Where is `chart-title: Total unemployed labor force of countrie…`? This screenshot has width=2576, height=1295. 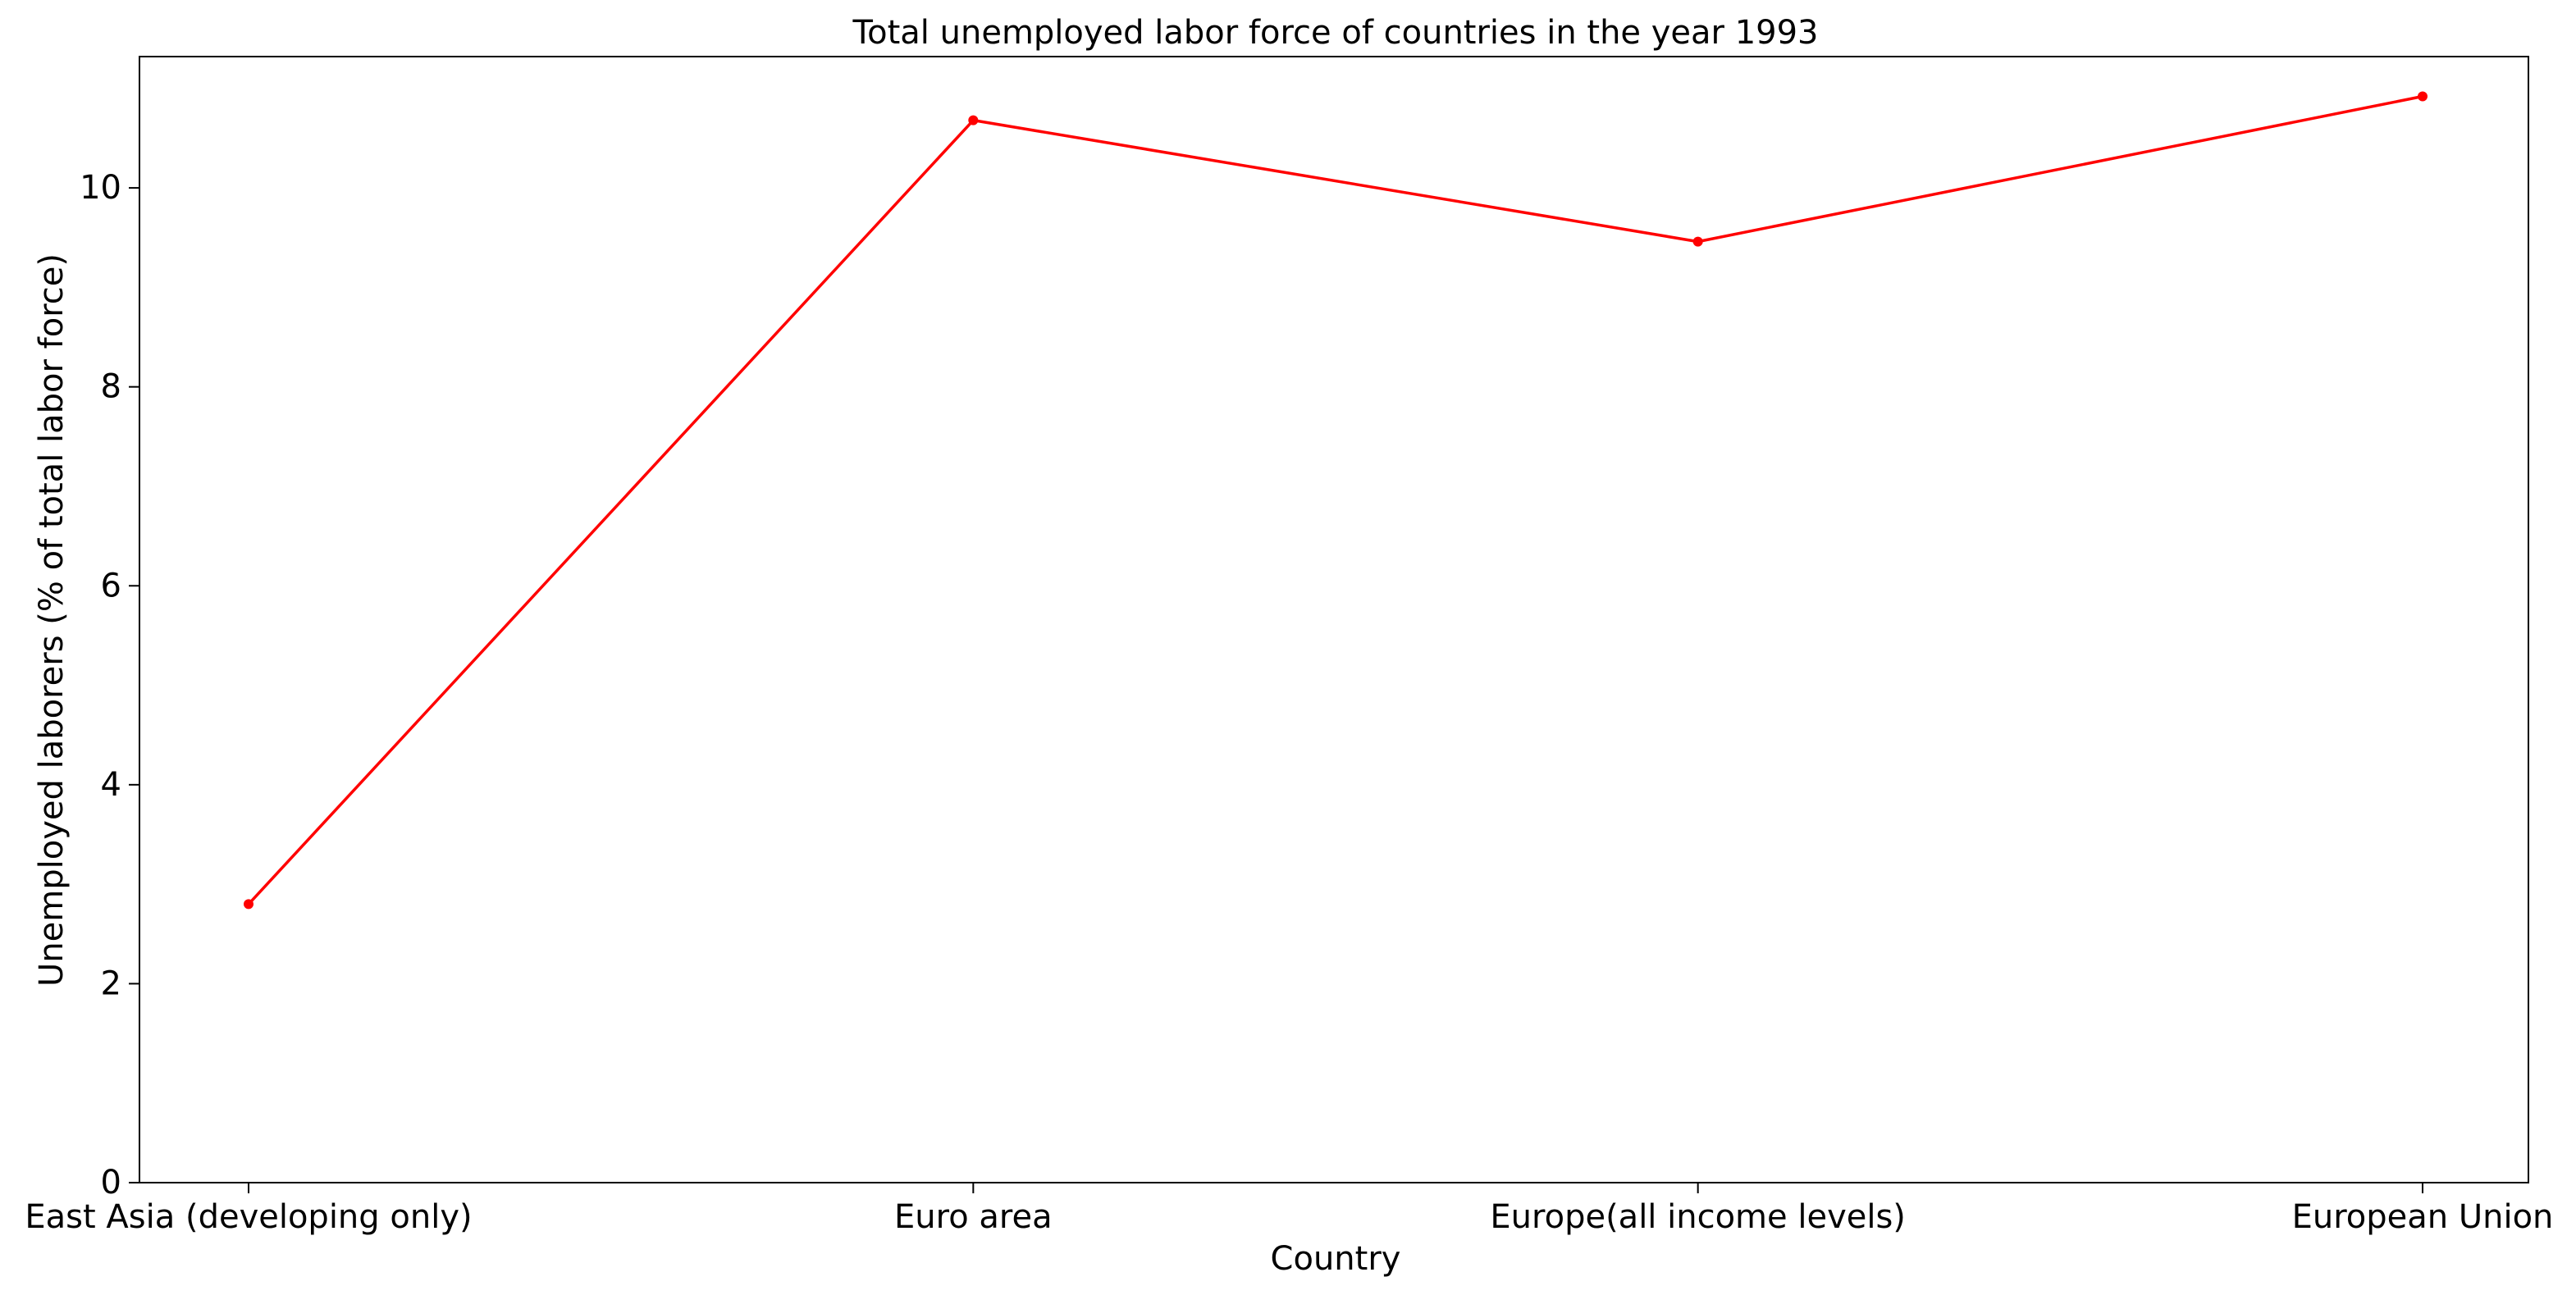 chart-title: Total unemployed labor force of countrie… is located at coordinates (1336, 33).